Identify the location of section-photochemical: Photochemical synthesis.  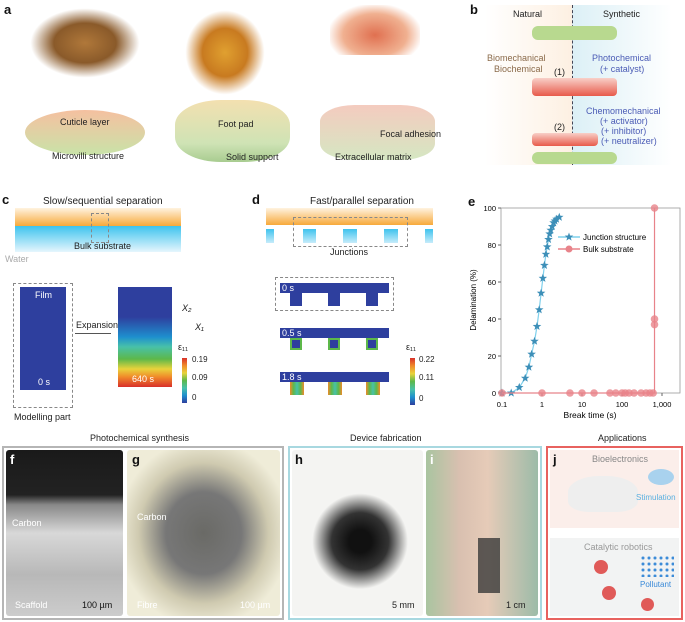
(140, 438).